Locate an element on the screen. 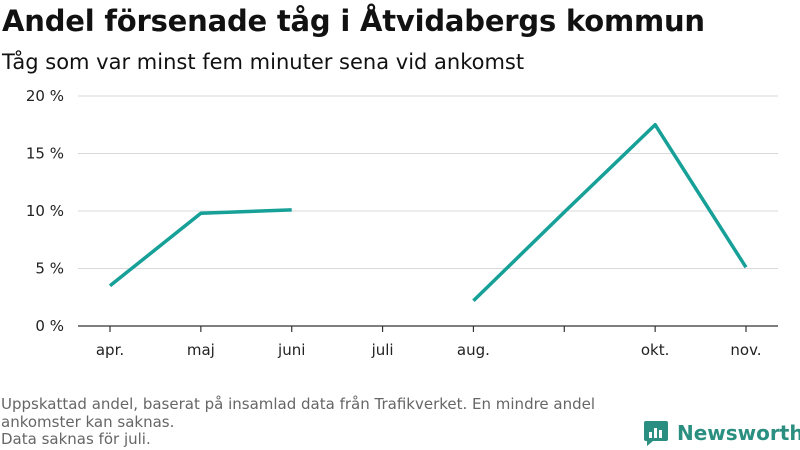 The image size is (800, 450). x-tick-label: apr. is located at coordinates (110, 350).